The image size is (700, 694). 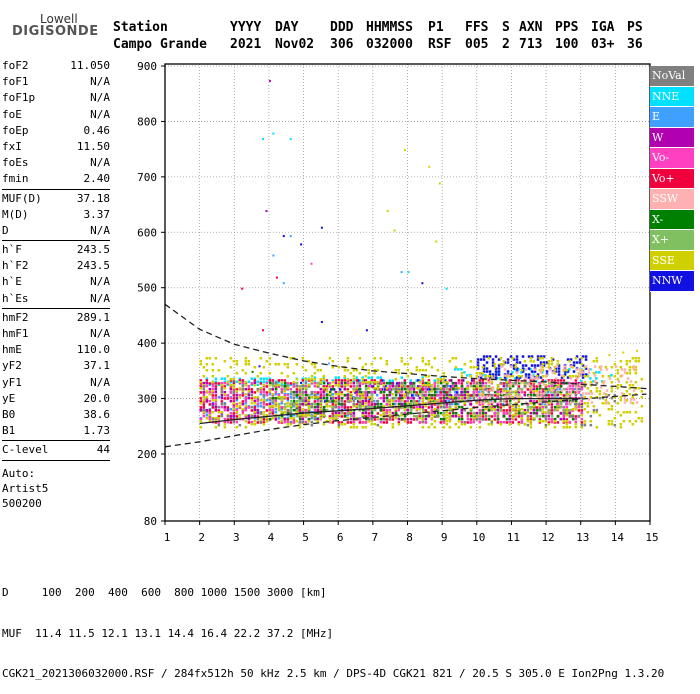 I want to click on param-separator, so click(x=56, y=241).